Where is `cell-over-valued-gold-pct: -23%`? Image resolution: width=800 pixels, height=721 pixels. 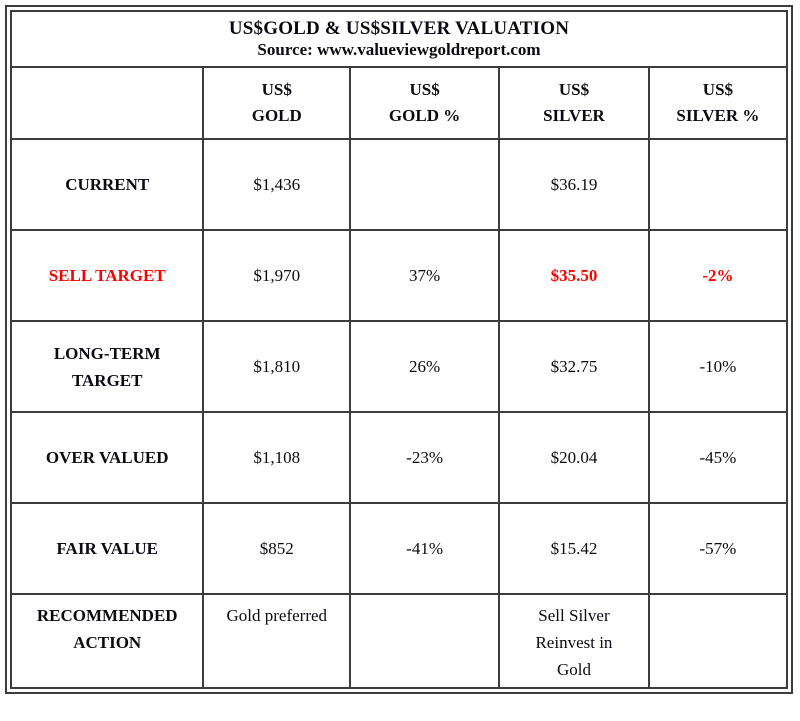 cell-over-valued-gold-pct: -23% is located at coordinates (425, 457).